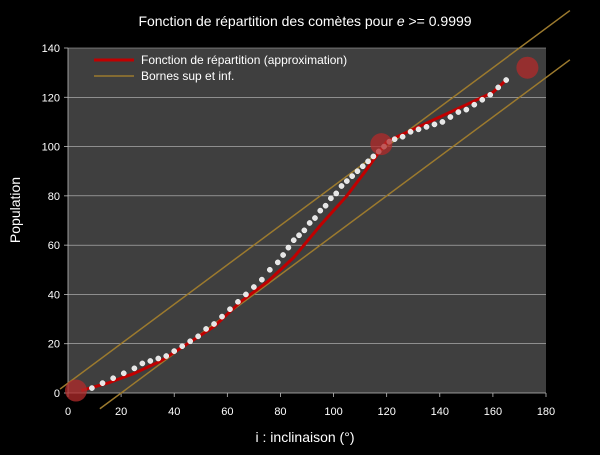 Image resolution: width=600 pixels, height=455 pixels. I want to click on y-tick-label-4: 80, so click(54, 197).